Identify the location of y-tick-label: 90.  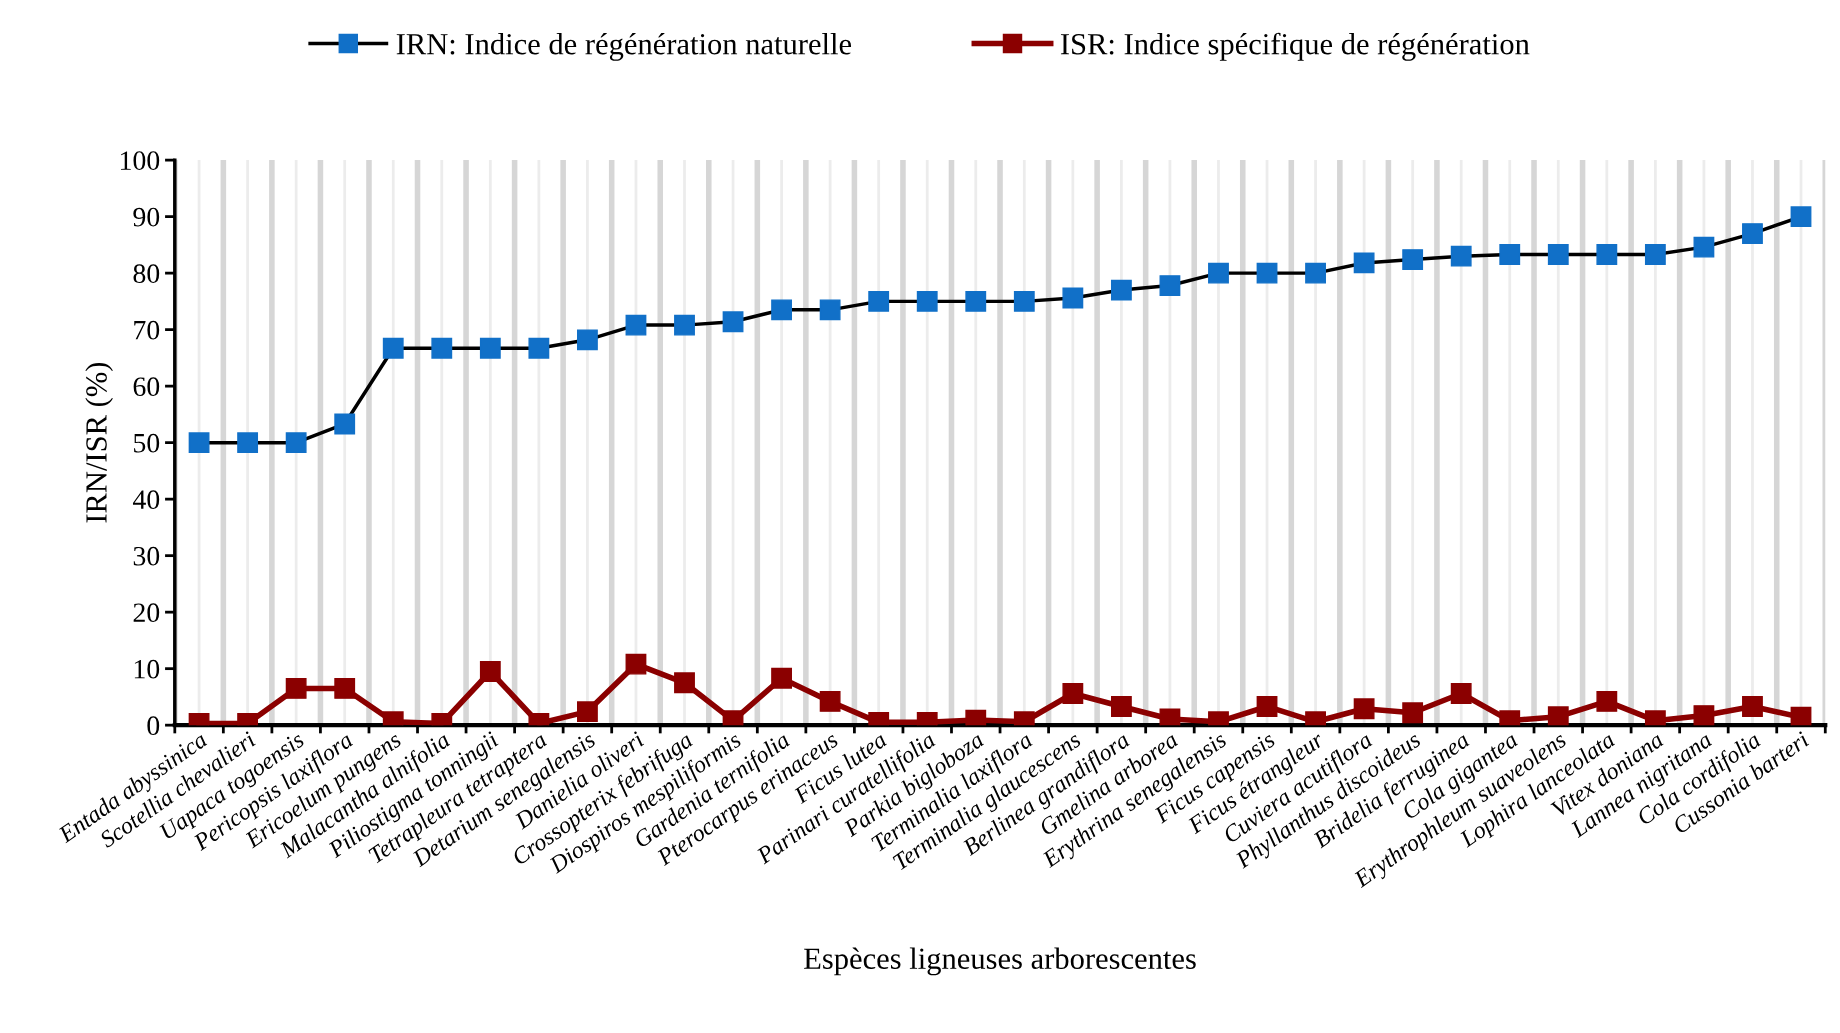
(146, 217).